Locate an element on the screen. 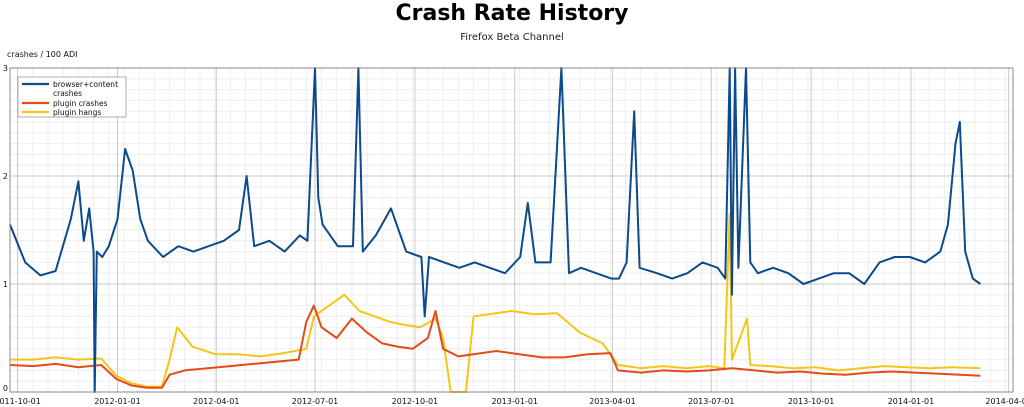 The height and width of the screenshot is (407, 1024). y-axis-ticks: 0 1 2 3 is located at coordinates (5, 228).